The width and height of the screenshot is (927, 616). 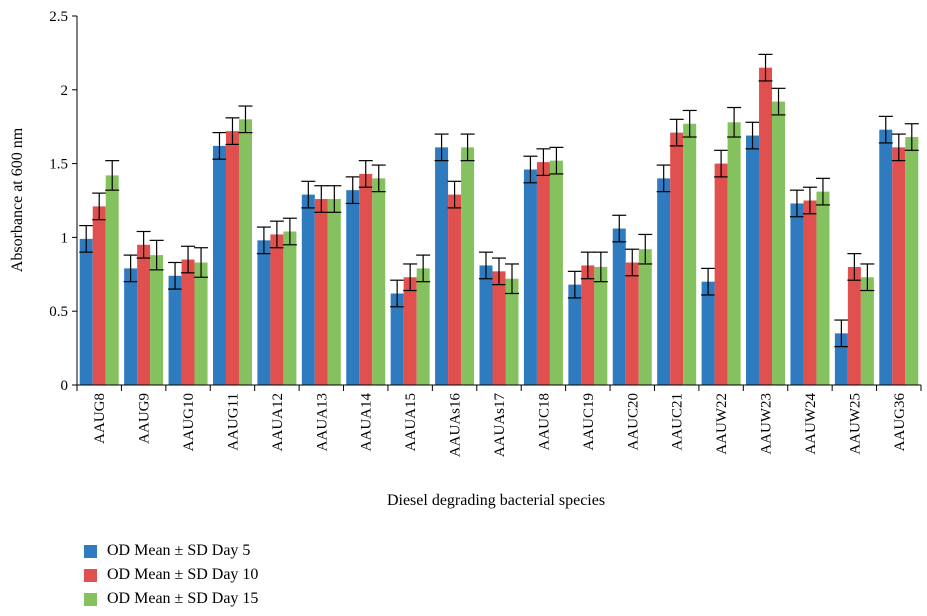 I want to click on x-tick-label: AAUG36, so click(x=900, y=422).